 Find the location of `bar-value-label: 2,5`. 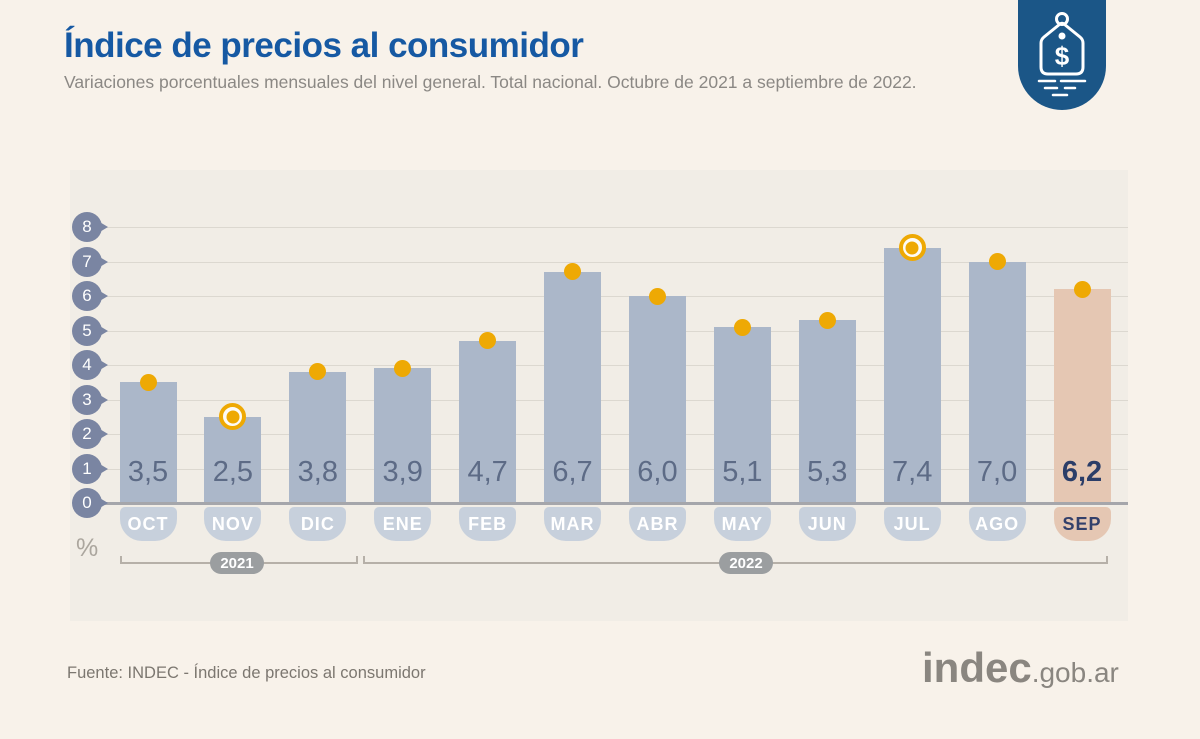

bar-value-label: 2,5 is located at coordinates (233, 472).